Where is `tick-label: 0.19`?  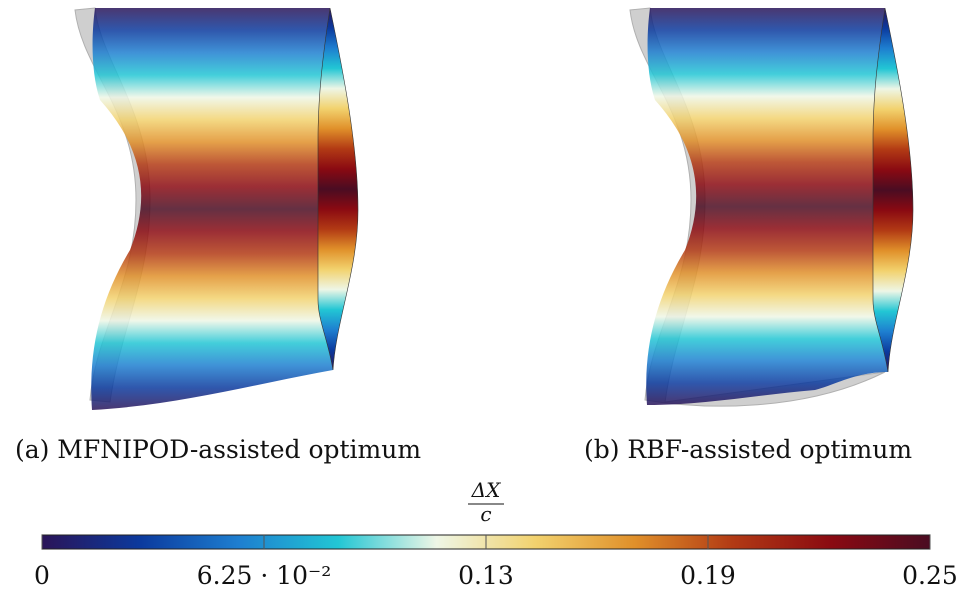 tick-label: 0.19 is located at coordinates (708, 575).